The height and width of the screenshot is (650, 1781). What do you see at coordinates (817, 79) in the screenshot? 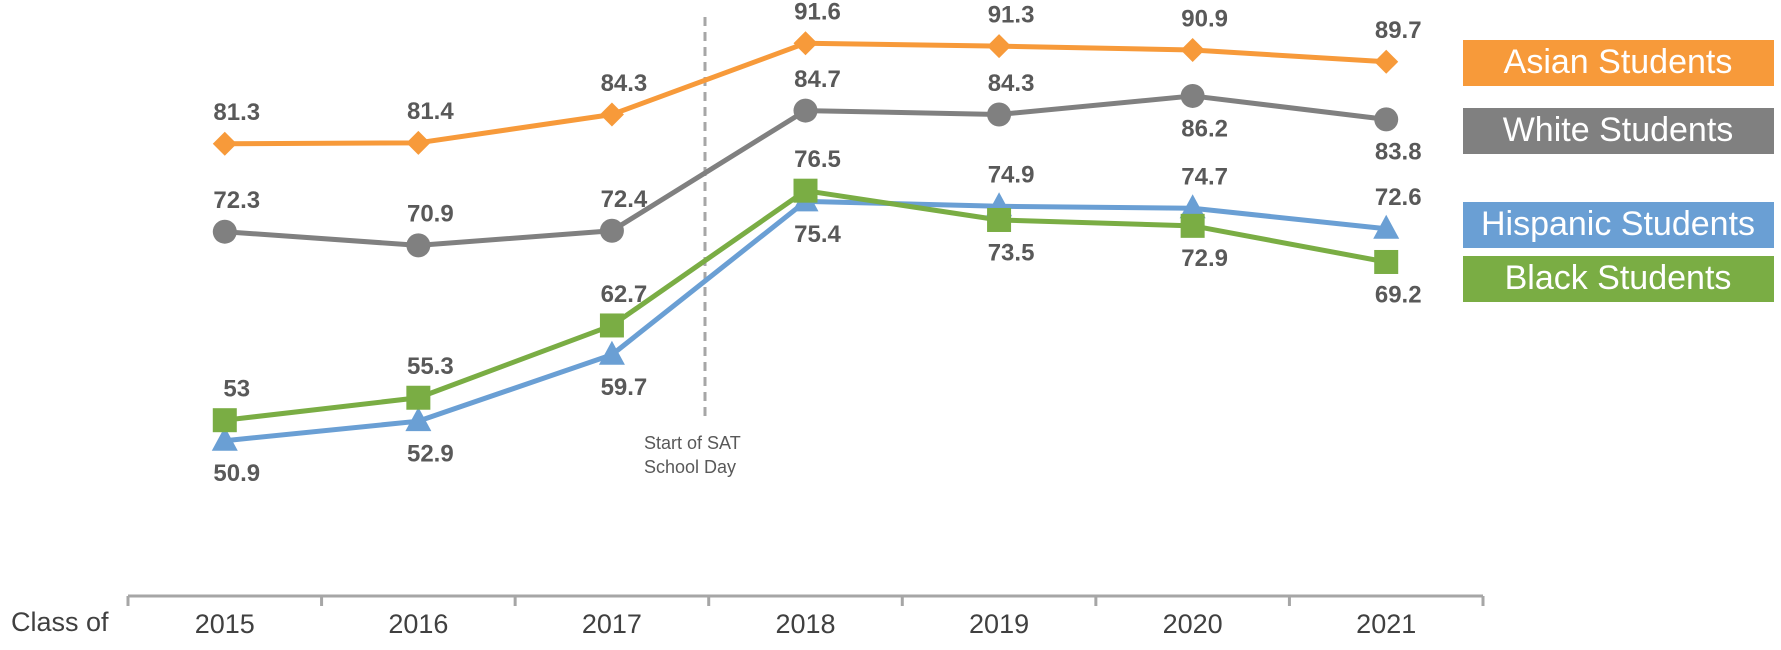
I see `data-label: 84.7` at bounding box center [817, 79].